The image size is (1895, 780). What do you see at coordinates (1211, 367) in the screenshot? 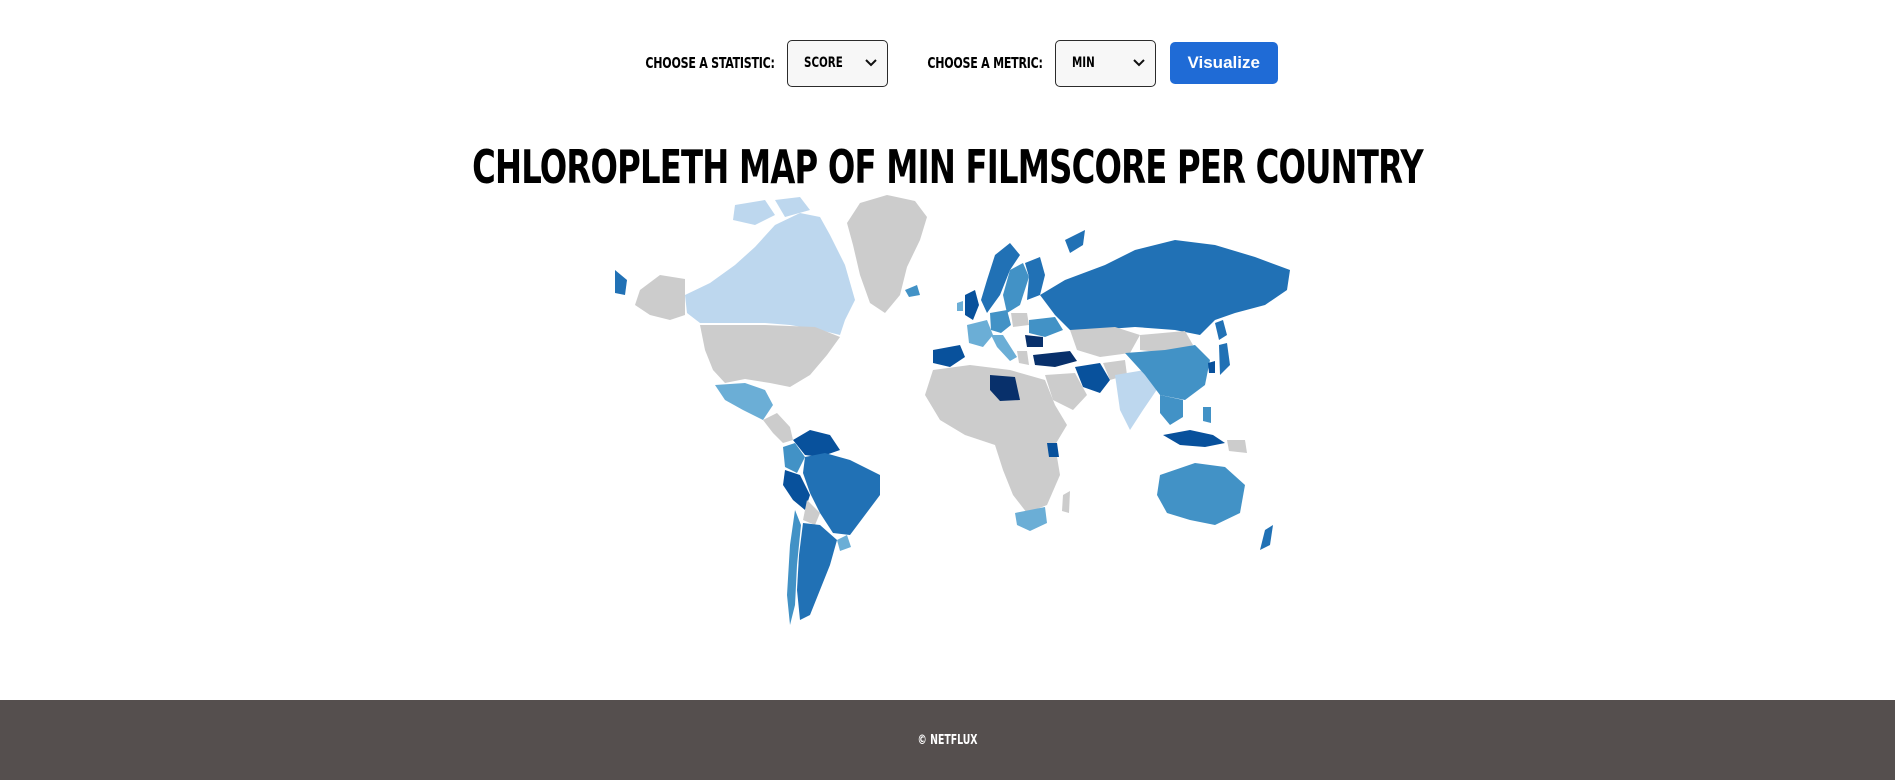
I see `country-korea` at bounding box center [1211, 367].